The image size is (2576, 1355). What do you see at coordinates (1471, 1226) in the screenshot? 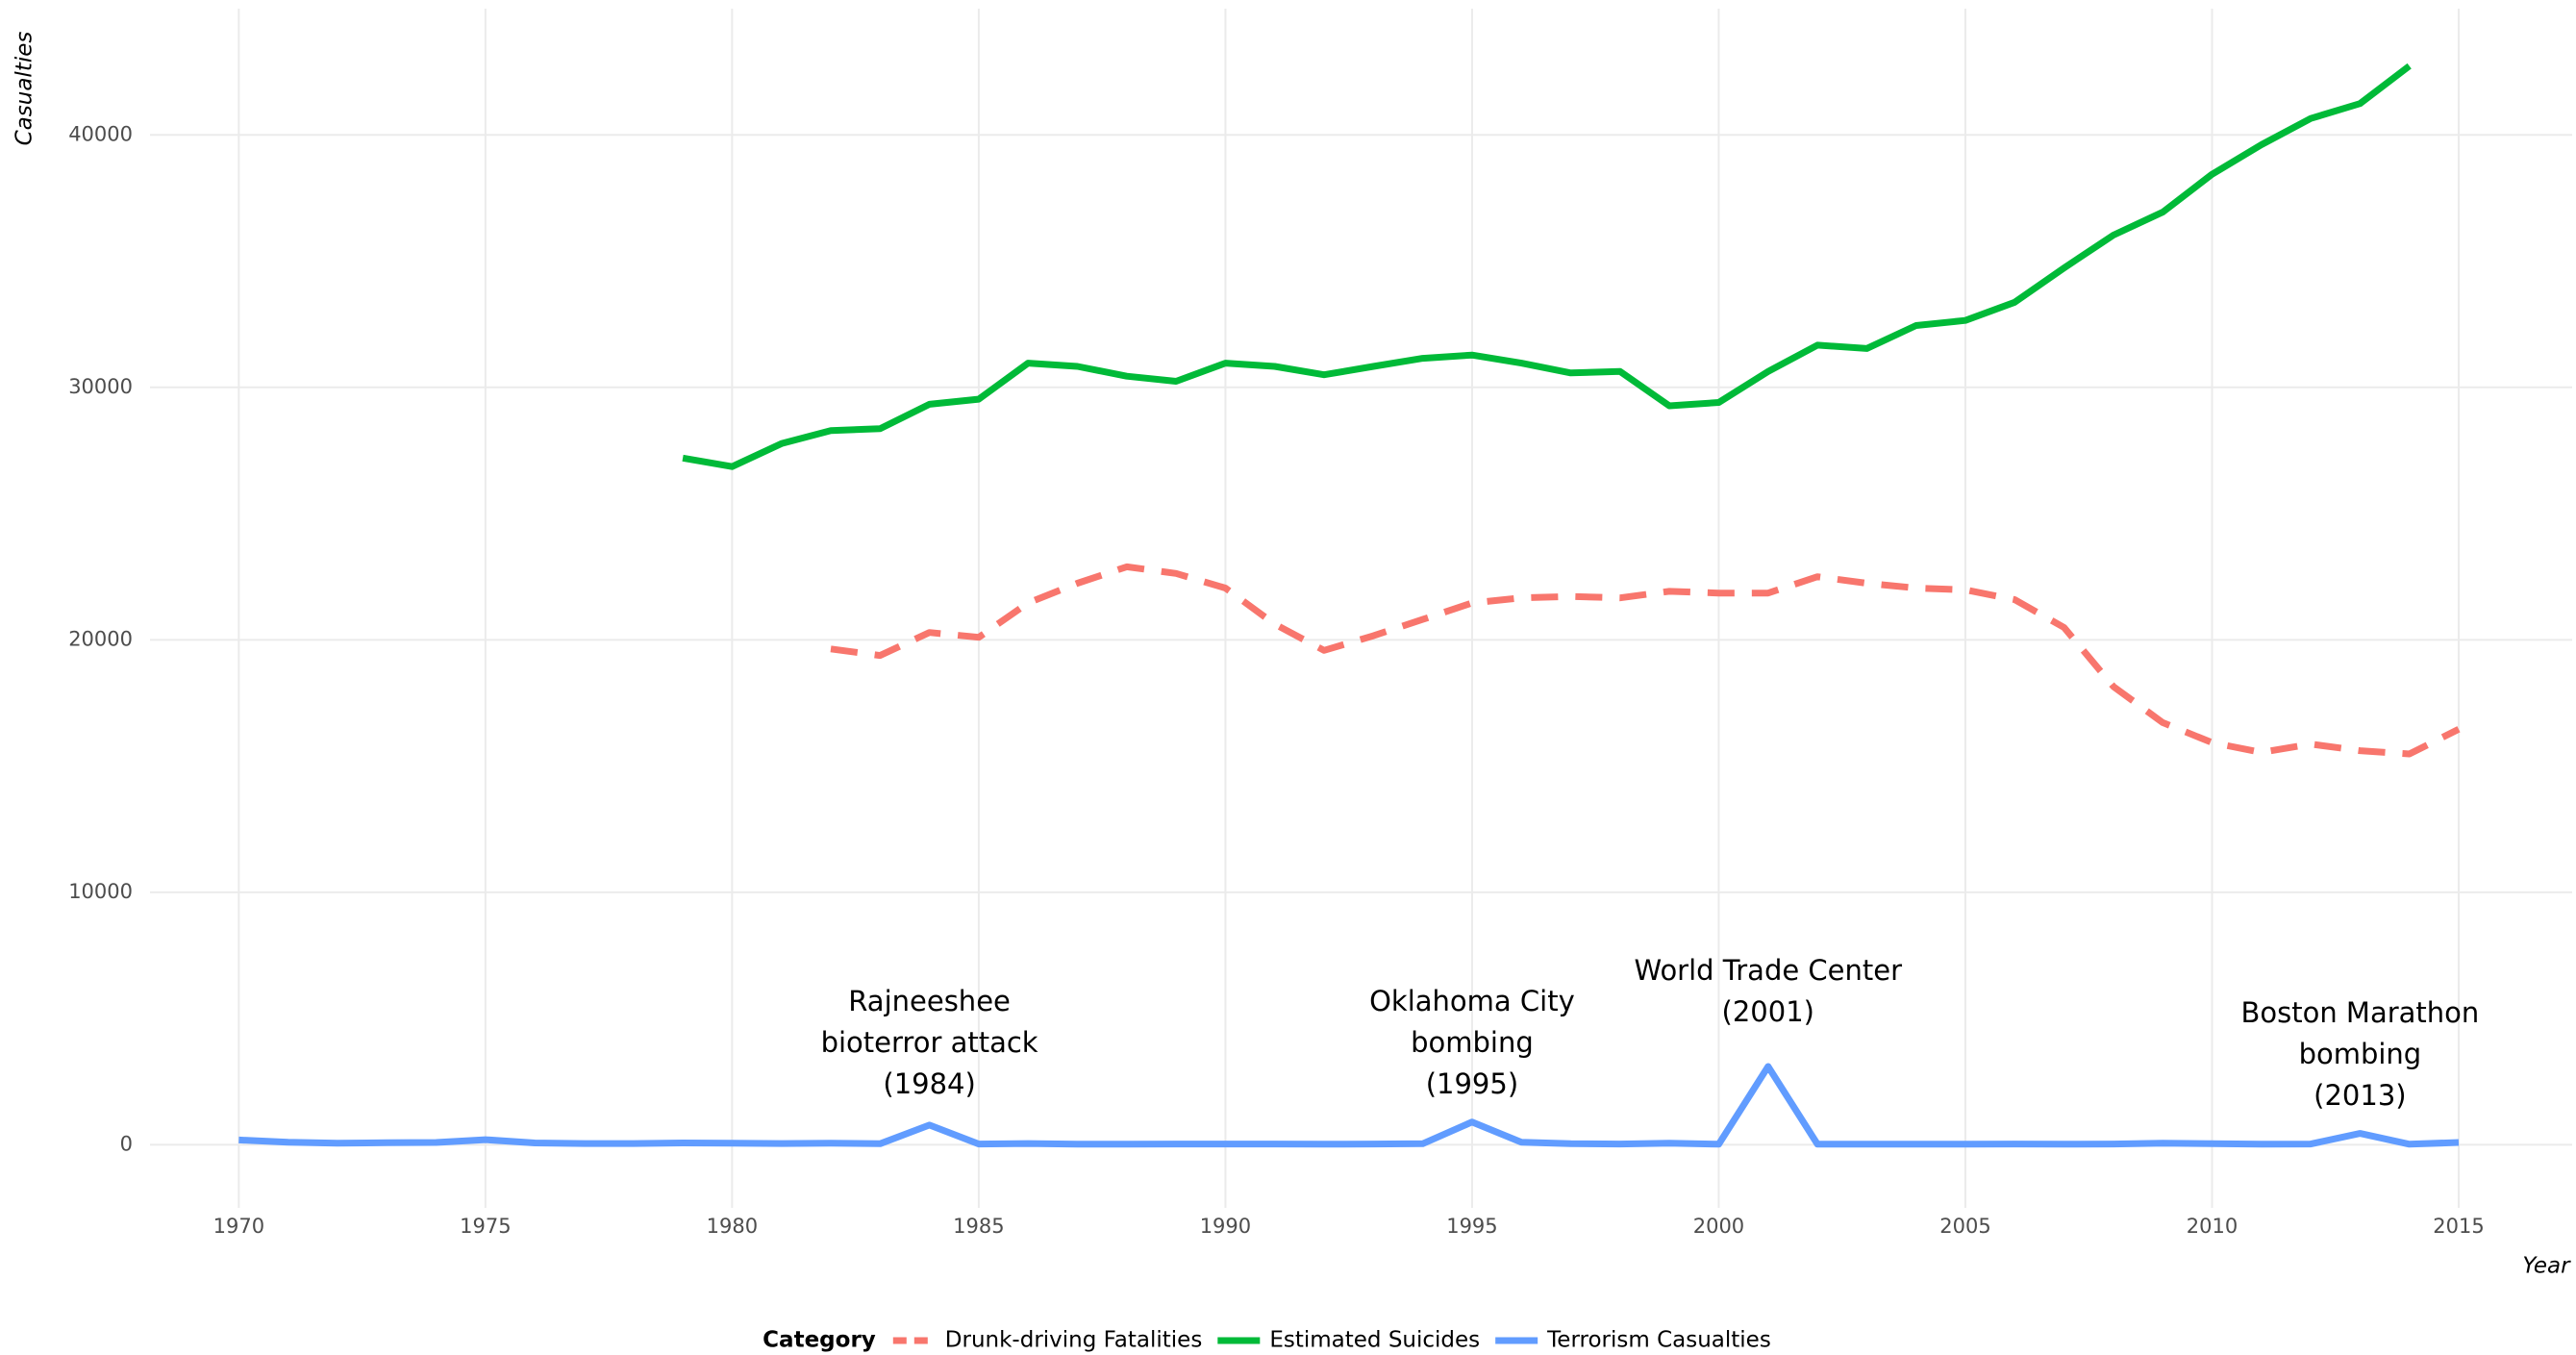
I see `x-tick-label: 1995` at bounding box center [1471, 1226].